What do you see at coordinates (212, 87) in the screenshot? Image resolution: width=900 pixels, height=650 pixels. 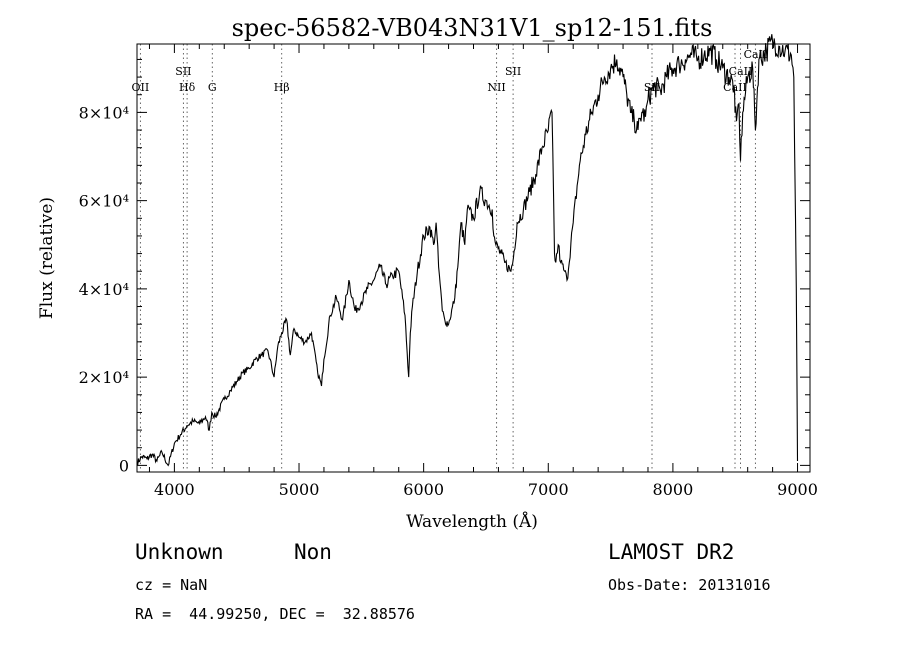 I see `spectral-line-label: G` at bounding box center [212, 87].